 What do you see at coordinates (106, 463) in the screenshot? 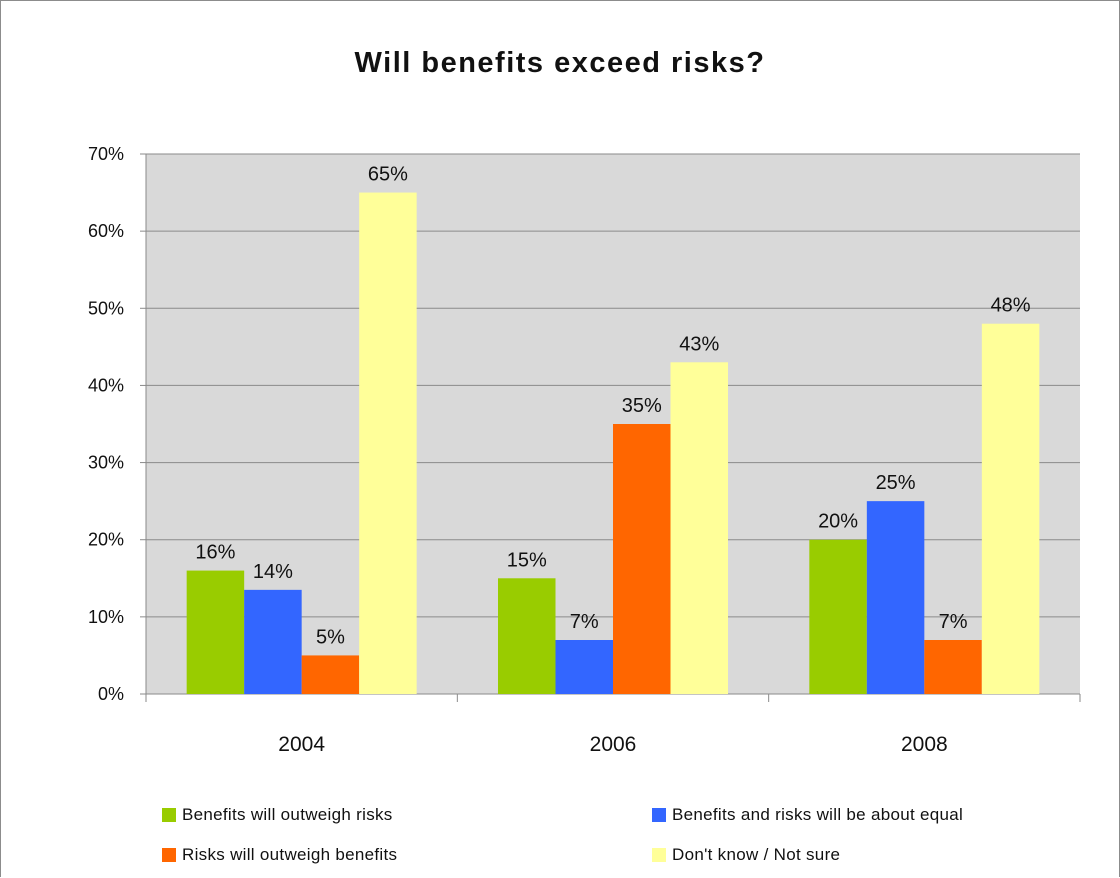
I see `y-tick-label: 30%` at bounding box center [106, 463].